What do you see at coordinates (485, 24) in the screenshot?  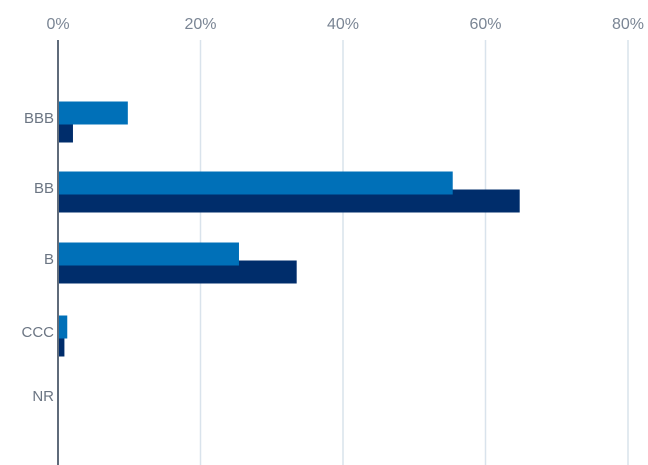 I see `x-tick-label: 60%` at bounding box center [485, 24].